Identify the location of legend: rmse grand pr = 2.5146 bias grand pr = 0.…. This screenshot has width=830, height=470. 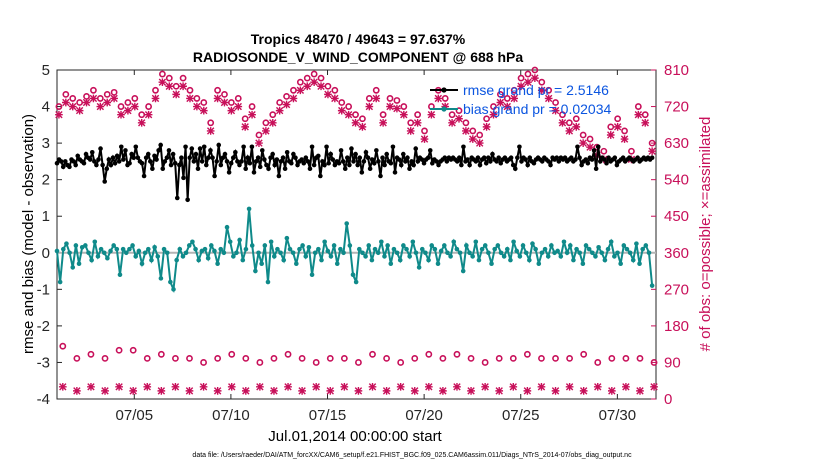
(520, 99).